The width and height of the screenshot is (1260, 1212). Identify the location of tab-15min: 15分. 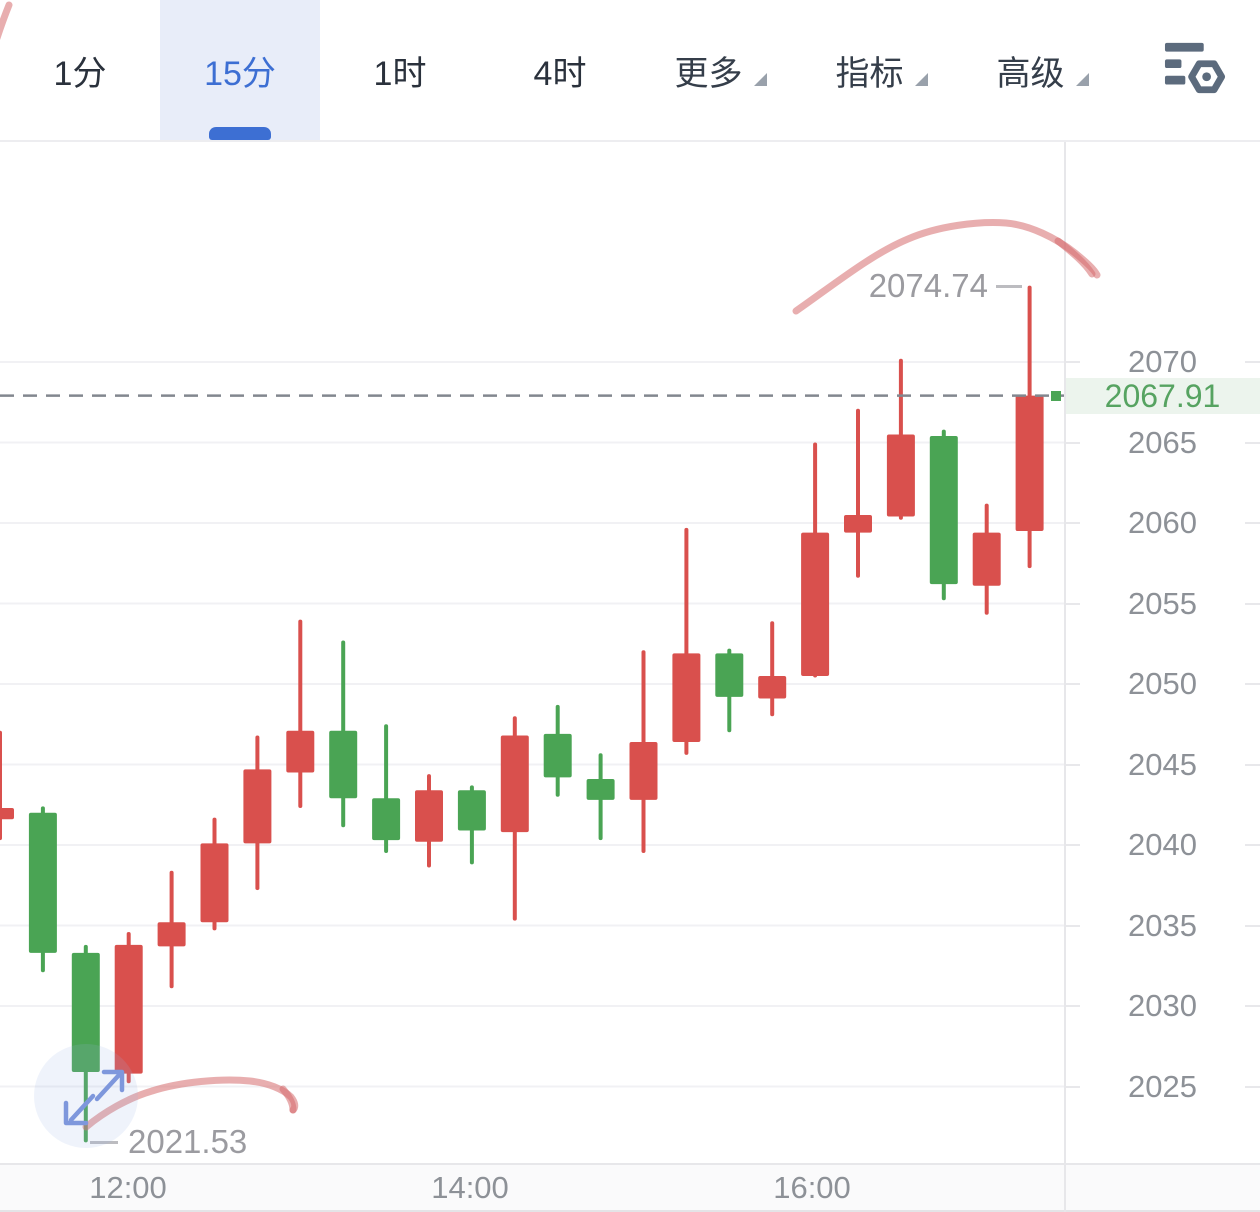
(240, 70).